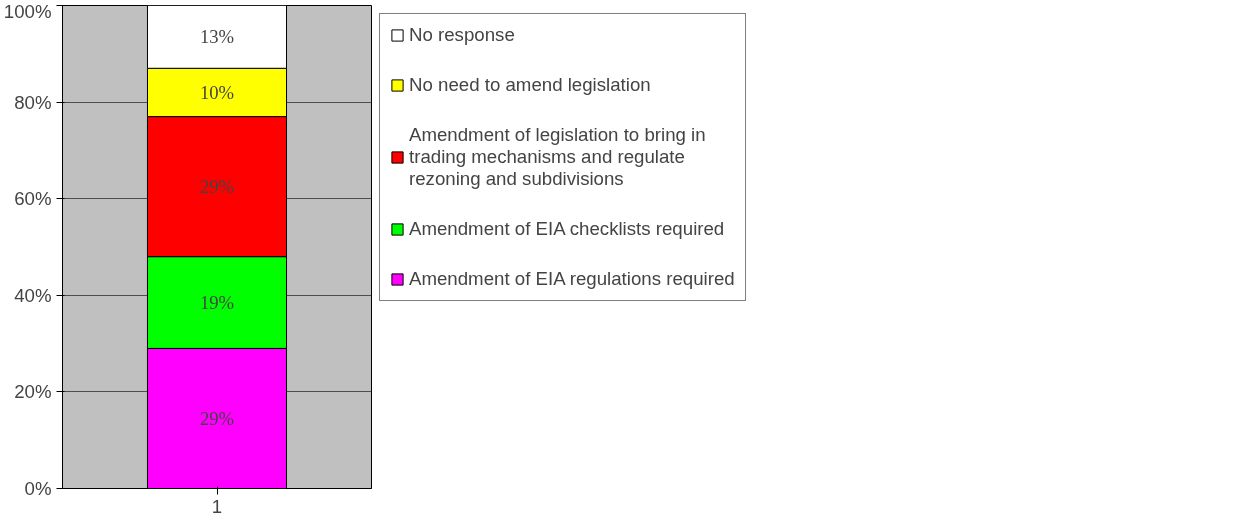 Image resolution: width=1252 pixels, height=524 pixels. What do you see at coordinates (217, 506) in the screenshot?
I see `x-tick-label: 1` at bounding box center [217, 506].